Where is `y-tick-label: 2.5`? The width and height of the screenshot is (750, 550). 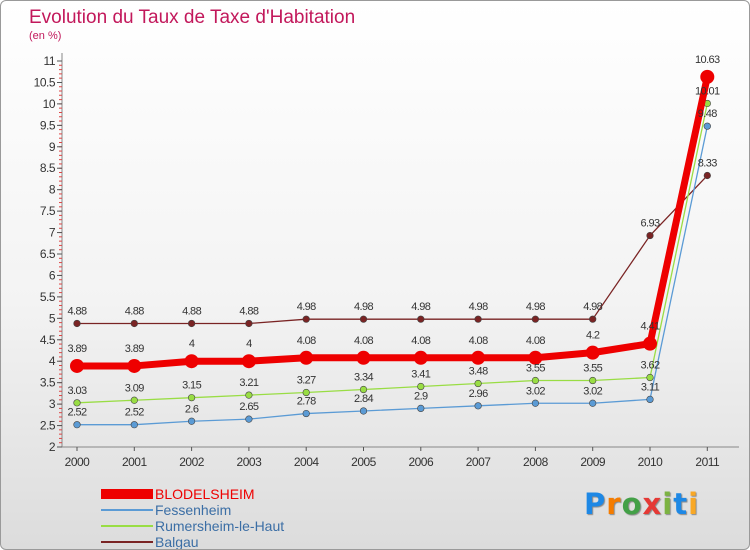 y-tick-label: 2.5 is located at coordinates (48, 426).